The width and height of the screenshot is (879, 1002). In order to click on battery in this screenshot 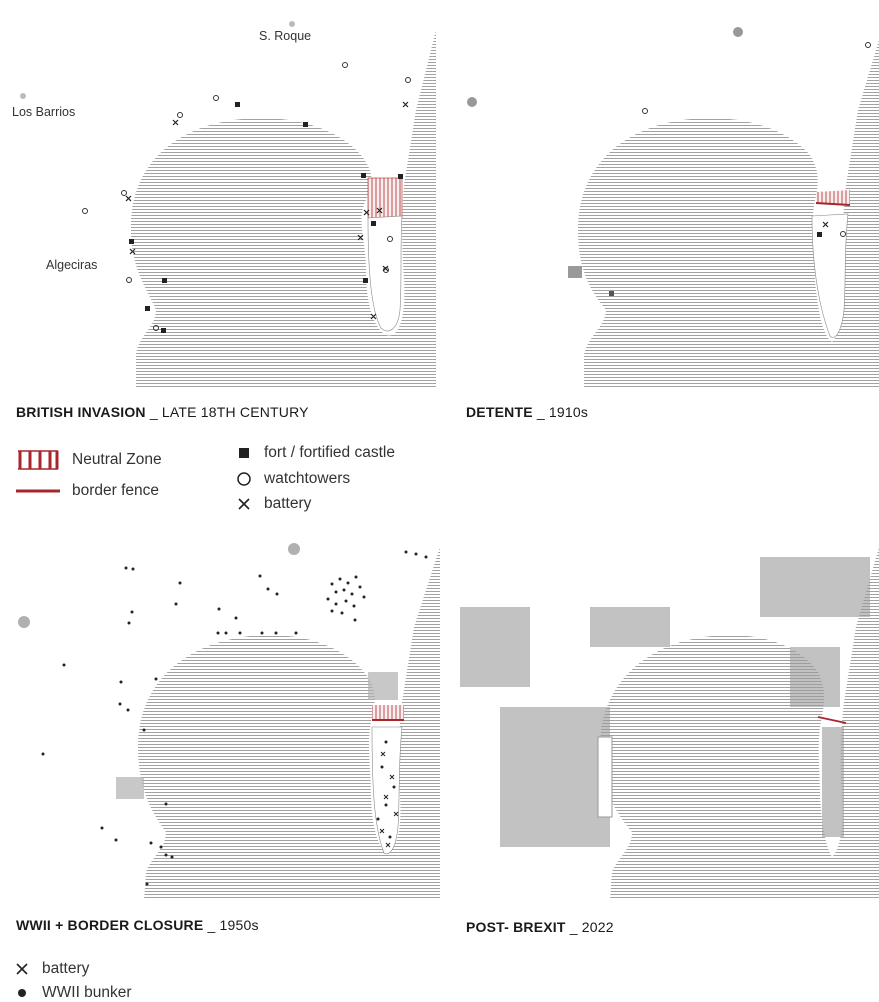, I will do `click(825, 224)`.